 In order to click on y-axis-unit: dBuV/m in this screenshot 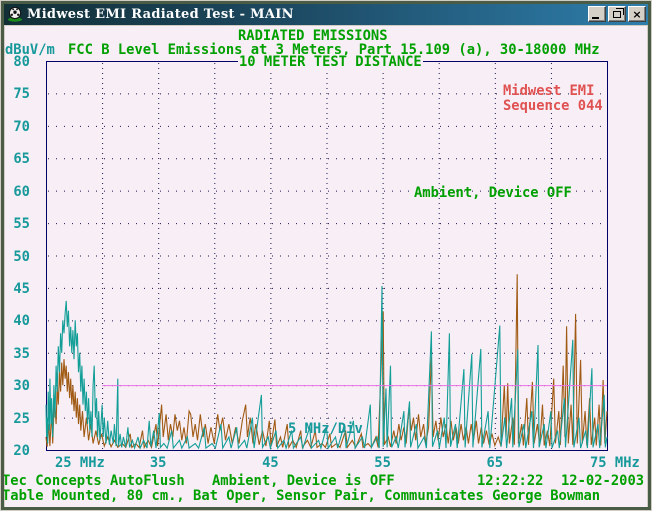, I will do `click(30, 50)`.